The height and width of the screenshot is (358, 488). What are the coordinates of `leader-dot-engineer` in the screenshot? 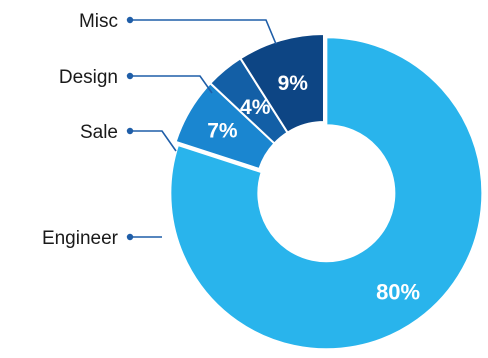 It's located at (130, 237).